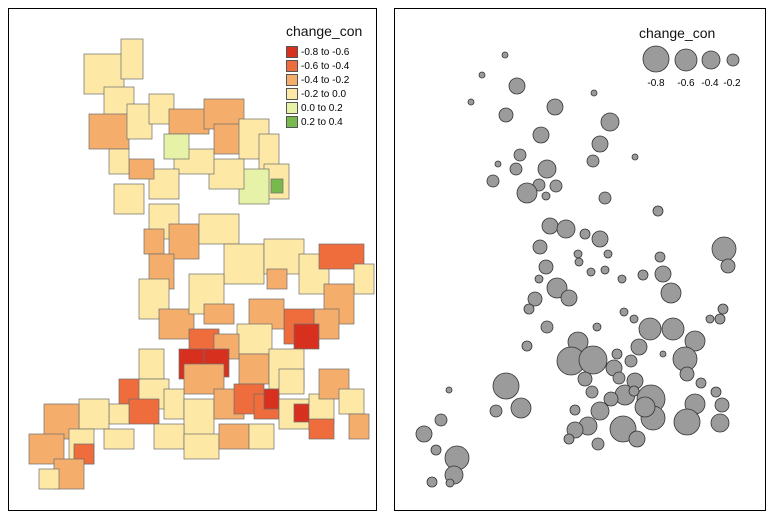  I want to click on legend-item: -0.8 to -0.6, so click(317, 52).